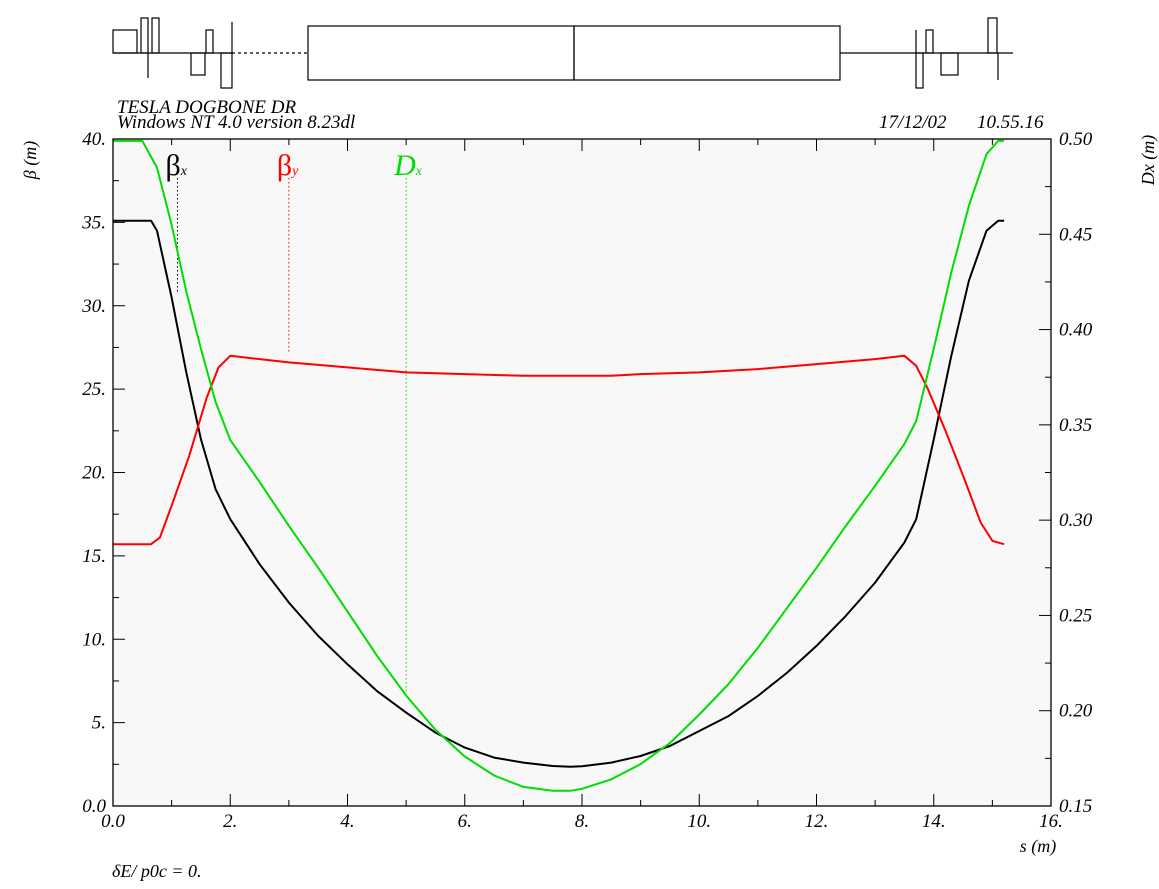 The height and width of the screenshot is (889, 1159). Describe the element at coordinates (1075, 615) in the screenshot. I see `y2-tick-label: 0.25` at that location.